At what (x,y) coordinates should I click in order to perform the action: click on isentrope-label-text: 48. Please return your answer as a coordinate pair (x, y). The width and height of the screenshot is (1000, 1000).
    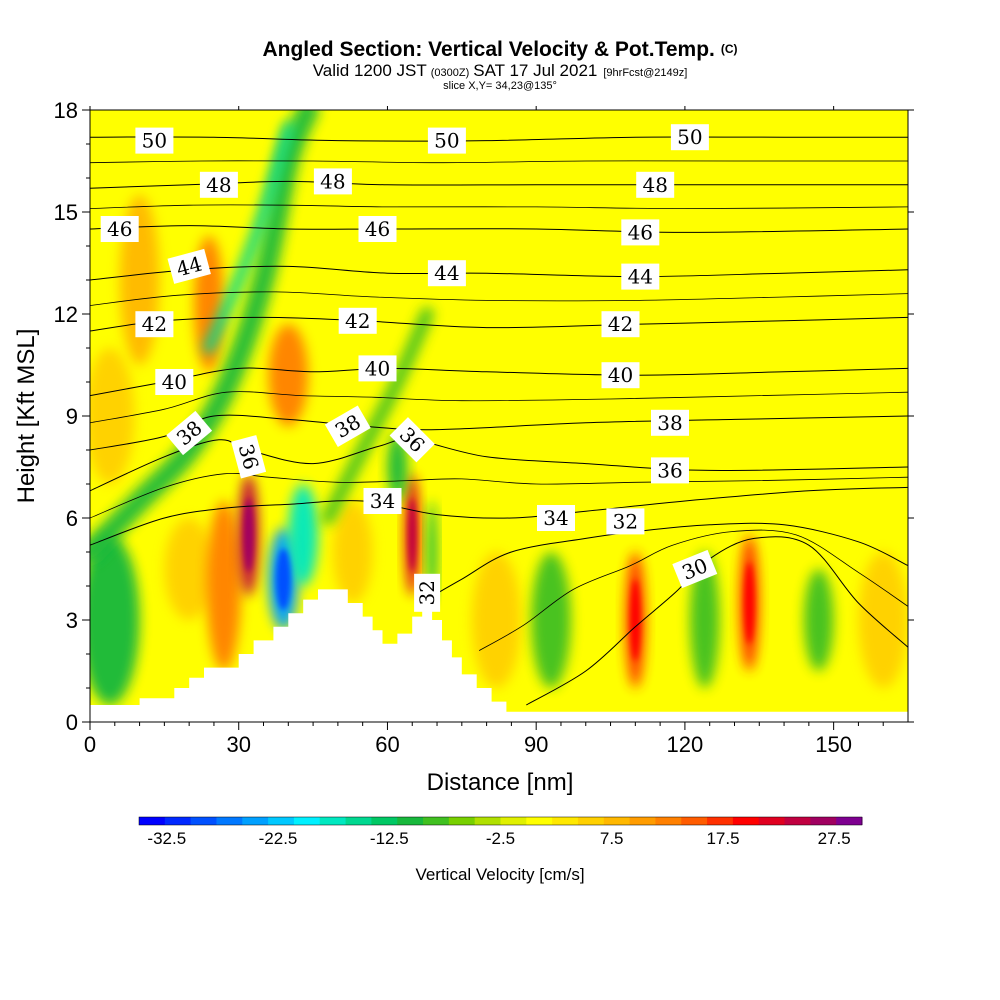
    Looking at the image, I should click on (332, 181).